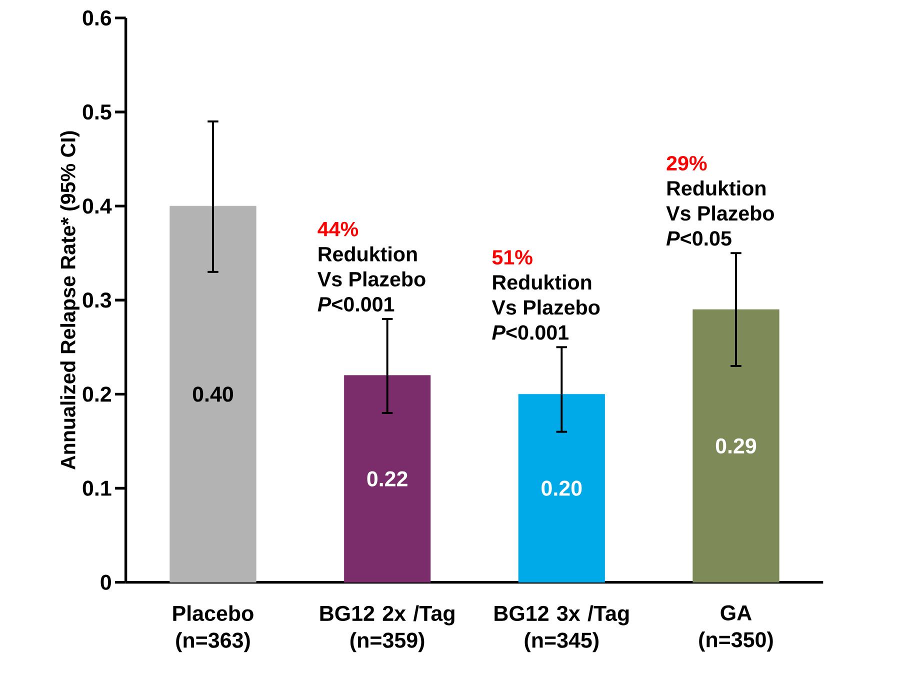  What do you see at coordinates (97, 394) in the screenshot?
I see `y-tick-label: 0.2` at bounding box center [97, 394].